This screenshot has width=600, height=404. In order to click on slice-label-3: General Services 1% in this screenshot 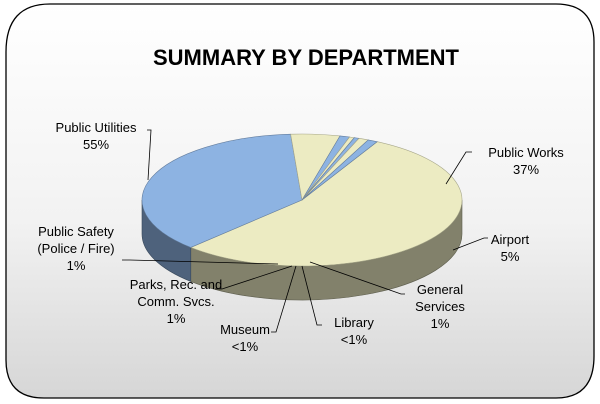, I will do `click(440, 306)`.